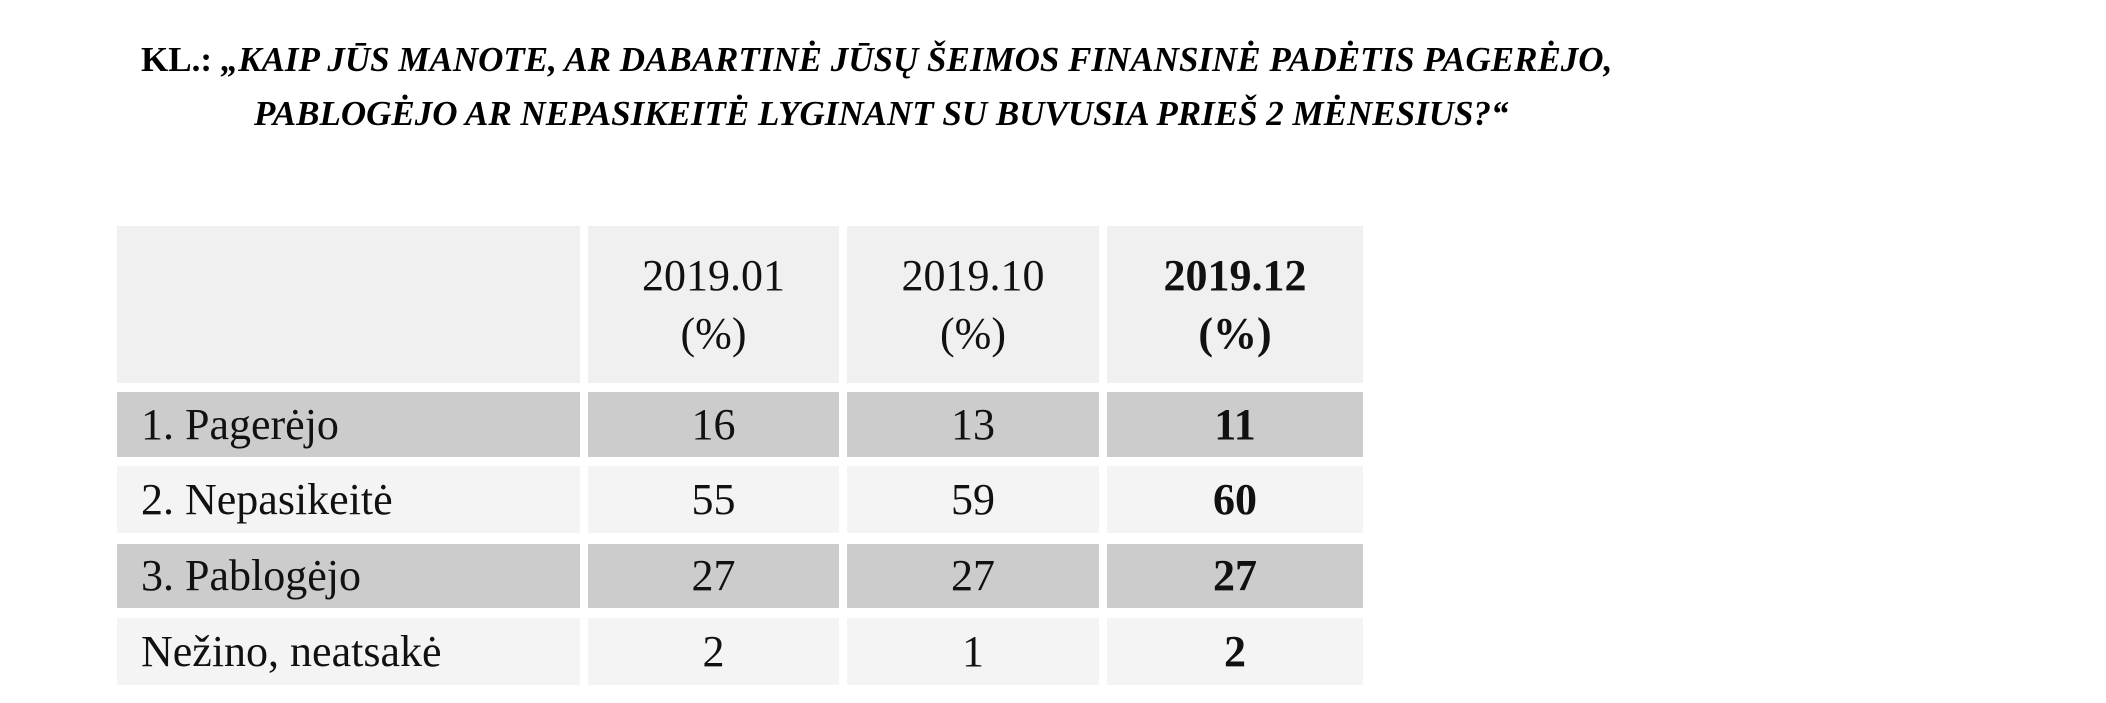  Describe the element at coordinates (348, 304) in the screenshot. I see `header-corner` at that location.